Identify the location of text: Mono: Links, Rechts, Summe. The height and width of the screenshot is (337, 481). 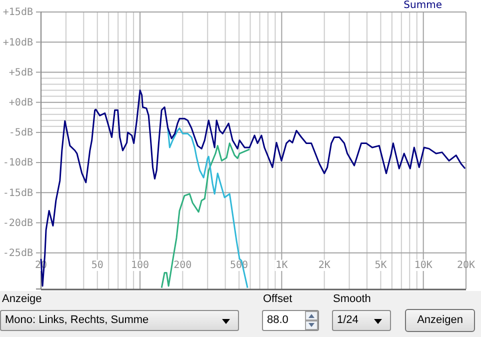
(77, 320).